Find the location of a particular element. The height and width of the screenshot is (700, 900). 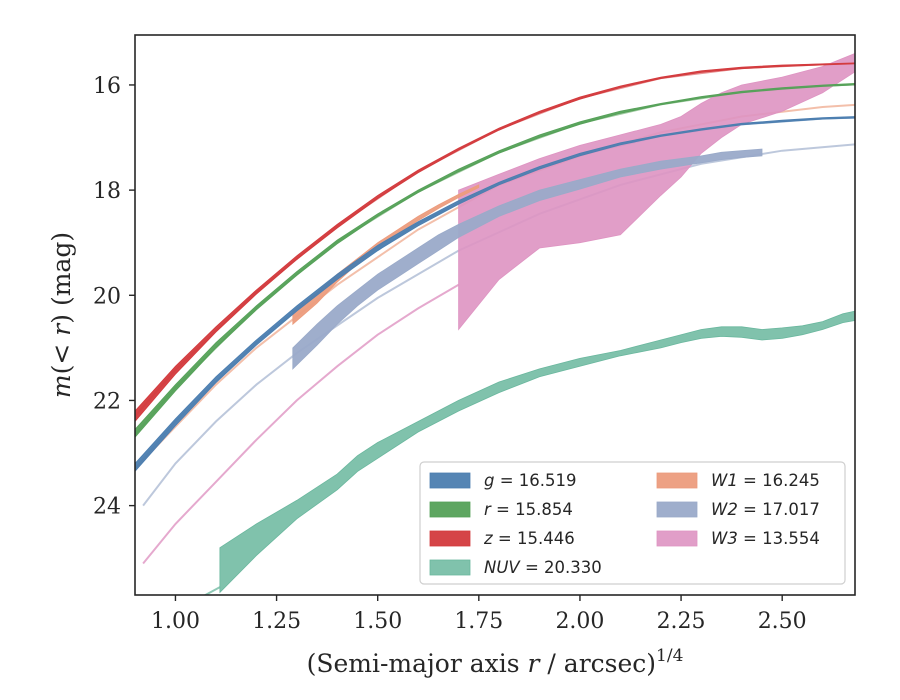

legend-label-w1: W1 = 16.245 is located at coordinates (765, 480).